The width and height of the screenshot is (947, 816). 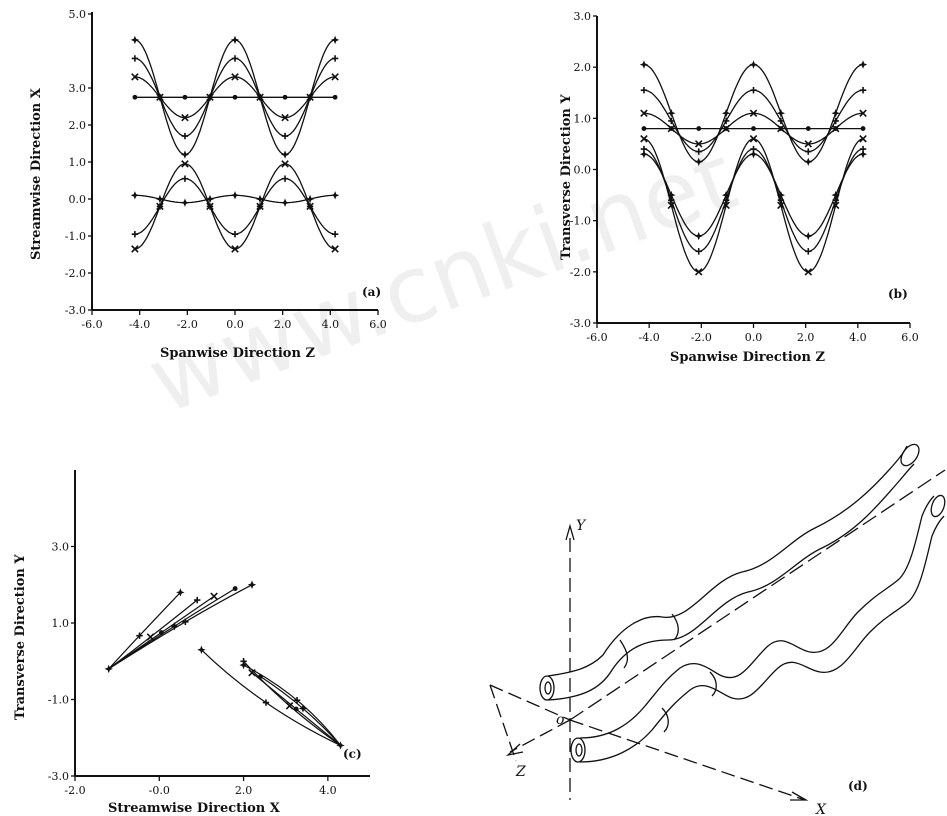 I want to click on panel-b-curves, so click(x=753, y=168).